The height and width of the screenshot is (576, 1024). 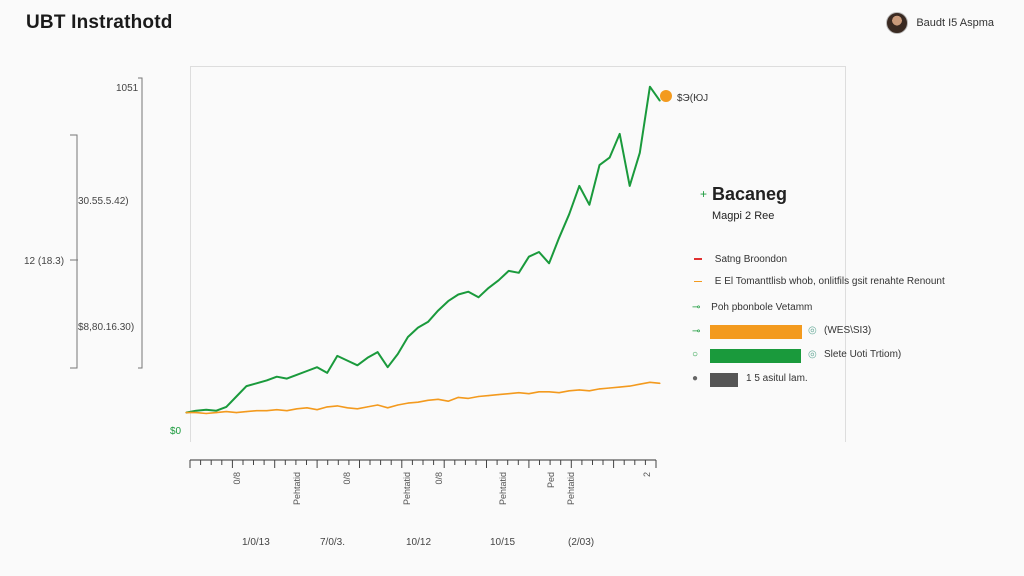 What do you see at coordinates (581, 542) in the screenshot?
I see `x-period-label: (2/03)` at bounding box center [581, 542].